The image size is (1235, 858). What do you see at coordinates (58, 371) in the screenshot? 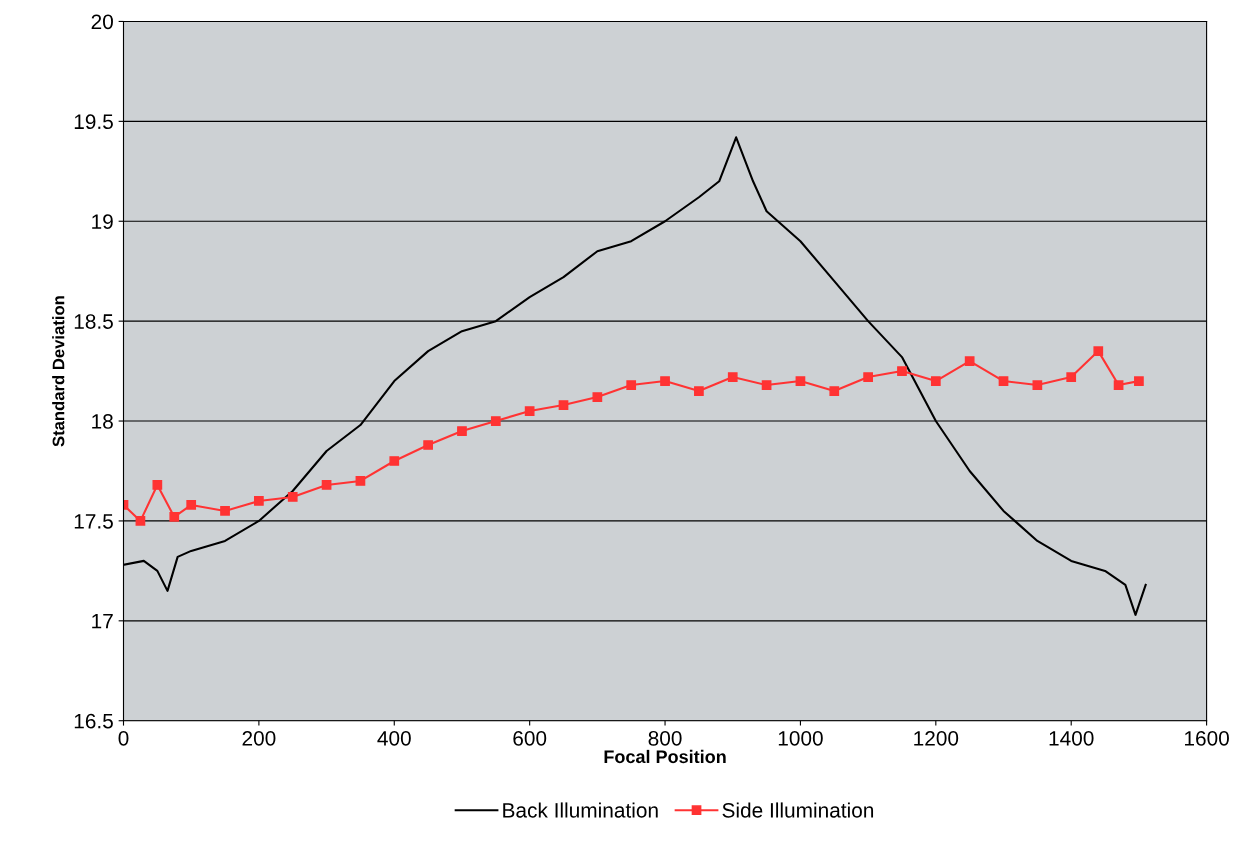
I see `y-axis-title: Standard Deviation` at bounding box center [58, 371].